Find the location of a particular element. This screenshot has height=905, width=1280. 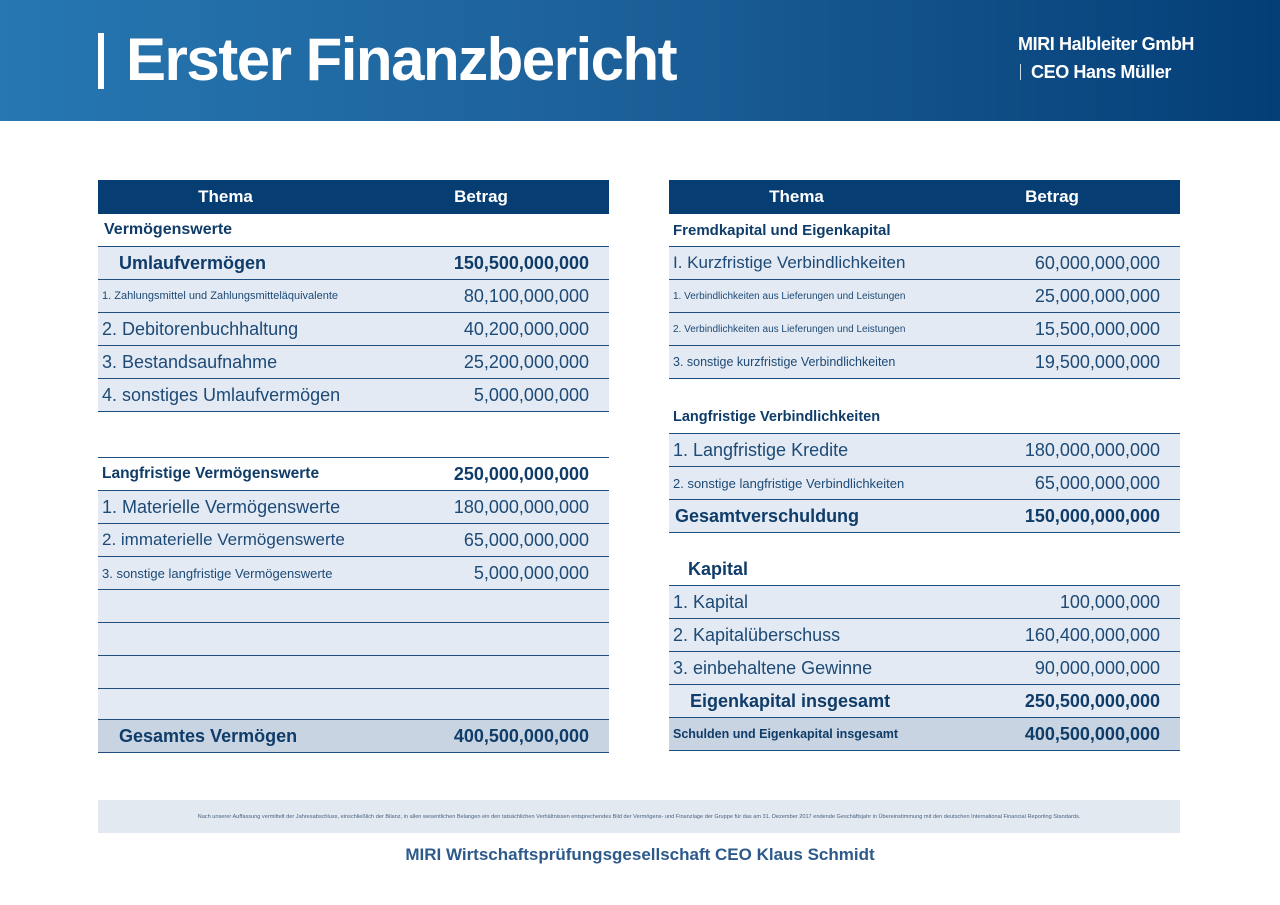

section-title-row: Langfristige Verbindlichkeiten is located at coordinates (924, 417).